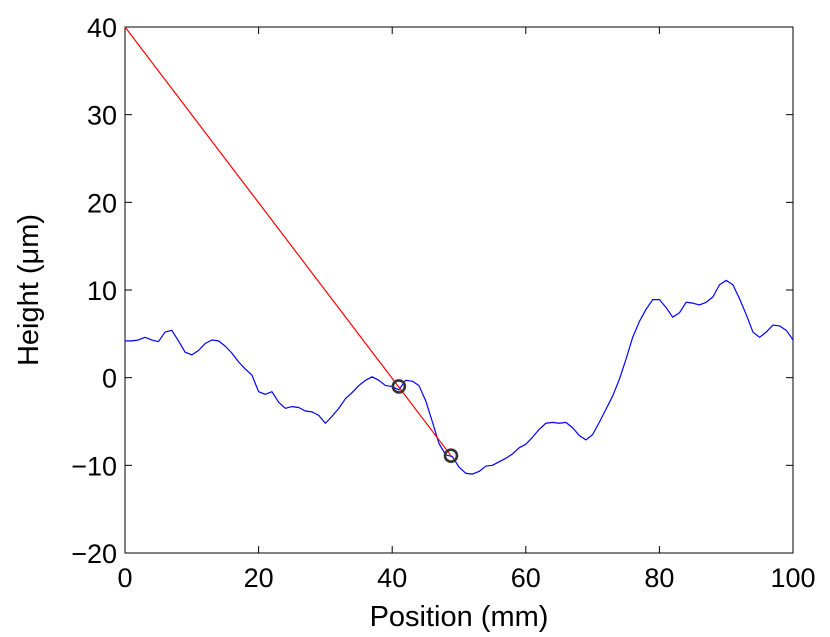  I want to click on marker-layer, so click(425, 421).